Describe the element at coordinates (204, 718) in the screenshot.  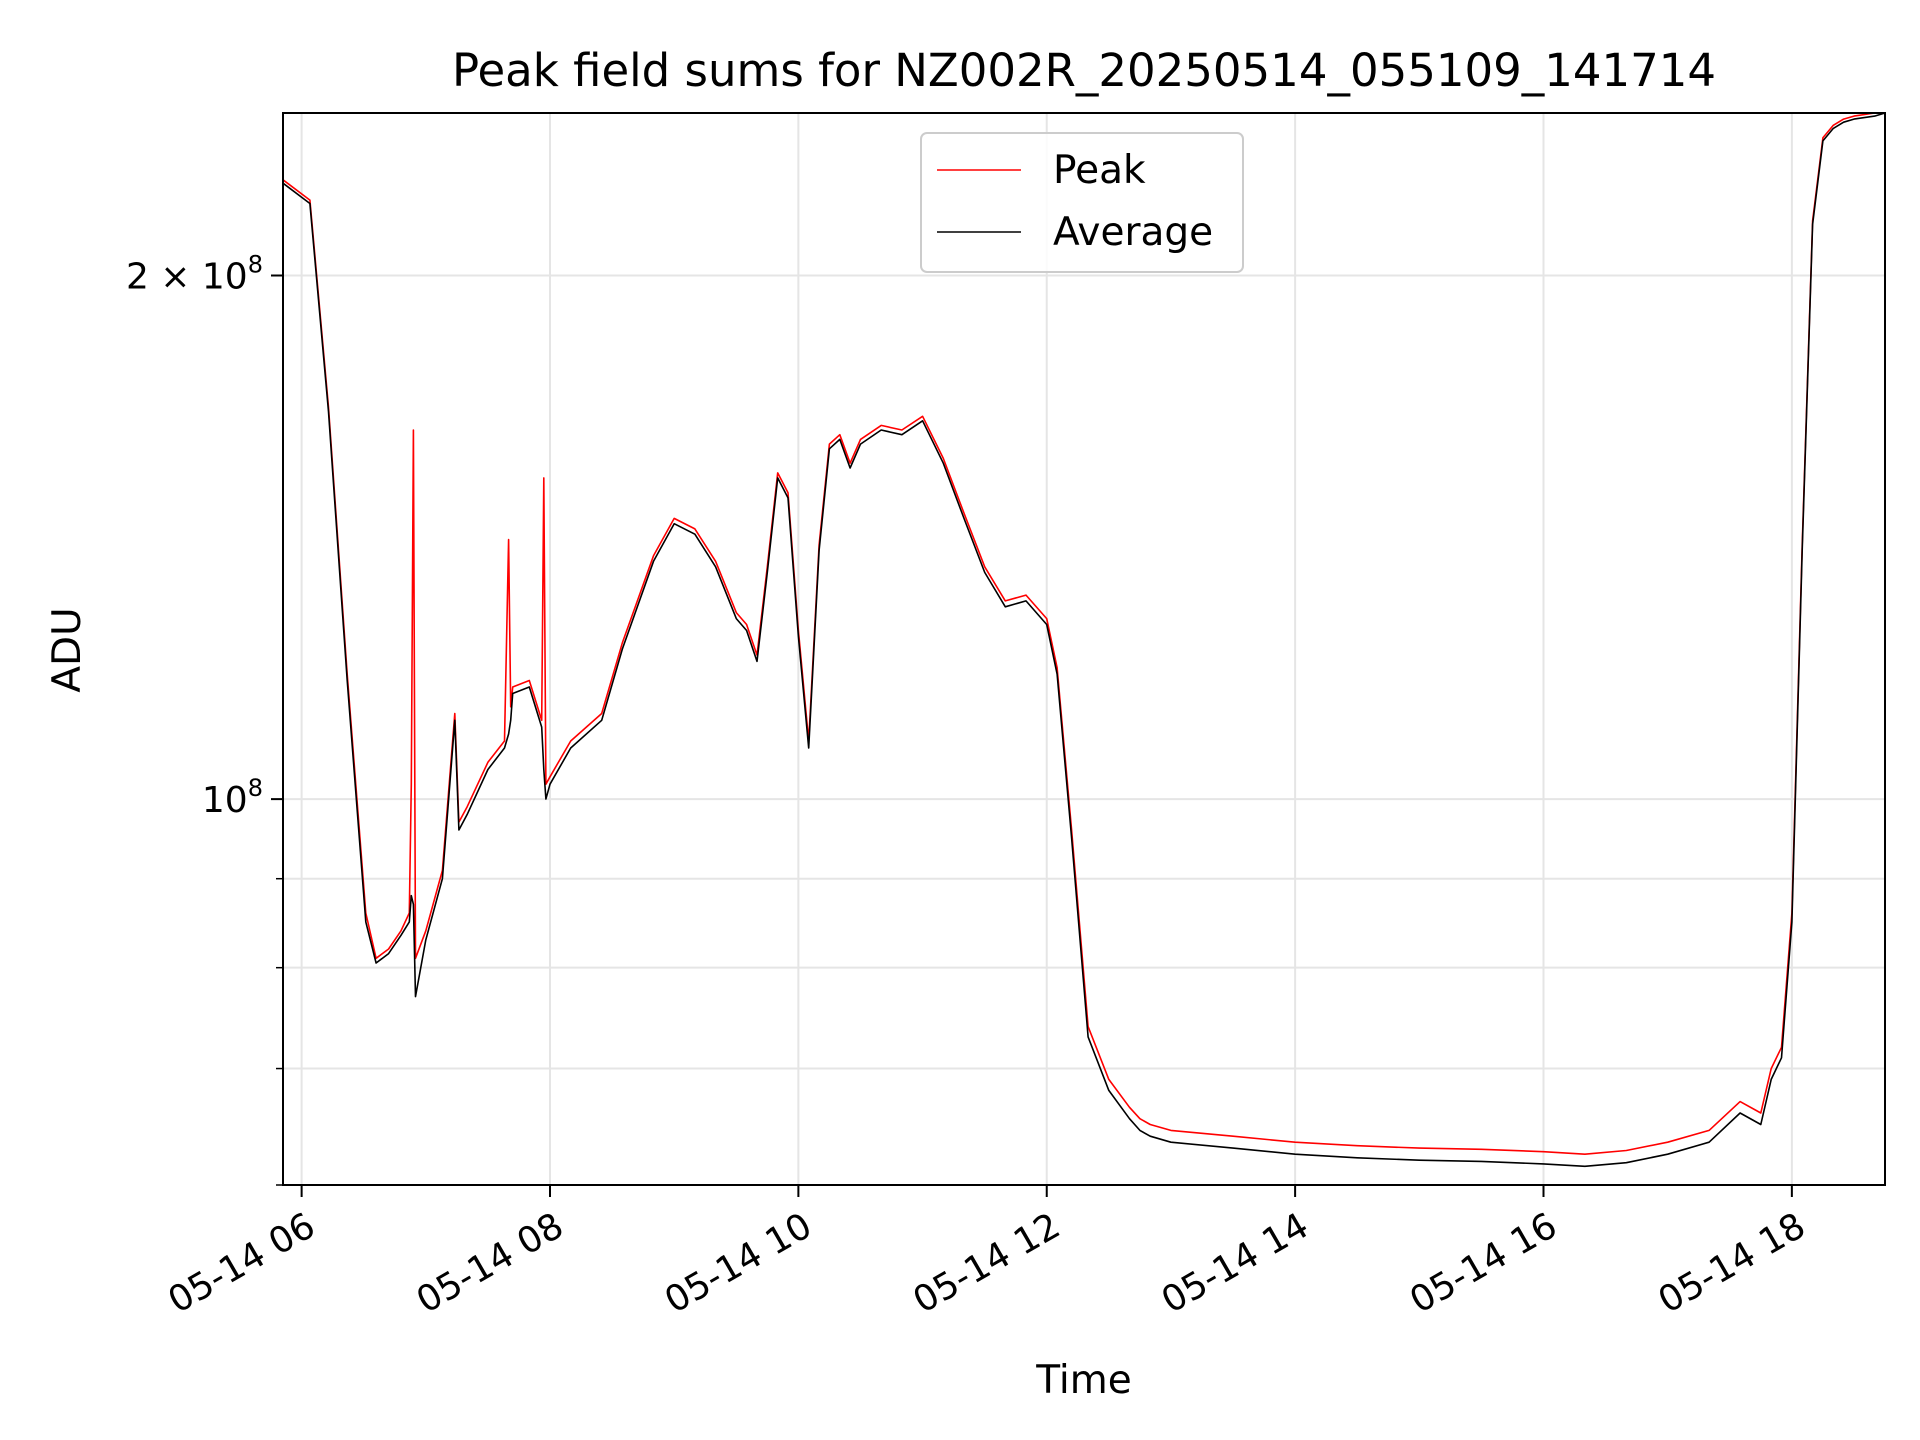
I see `y-axis-ticks: 108 2 × 108` at that location.